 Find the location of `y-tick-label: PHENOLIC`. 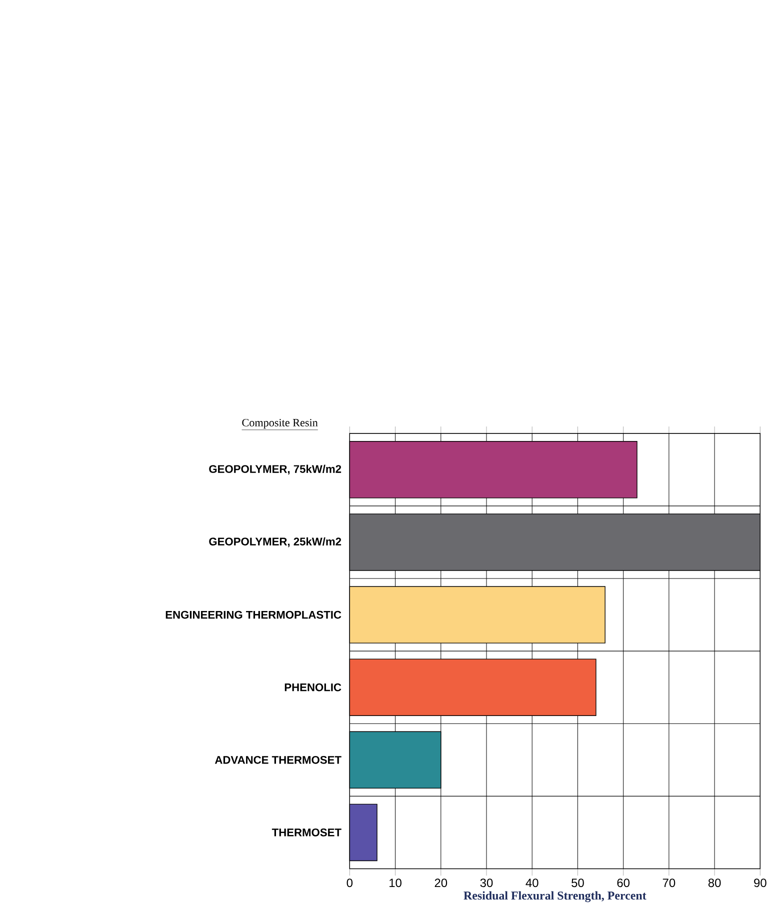

y-tick-label: PHENOLIC is located at coordinates (313, 687).